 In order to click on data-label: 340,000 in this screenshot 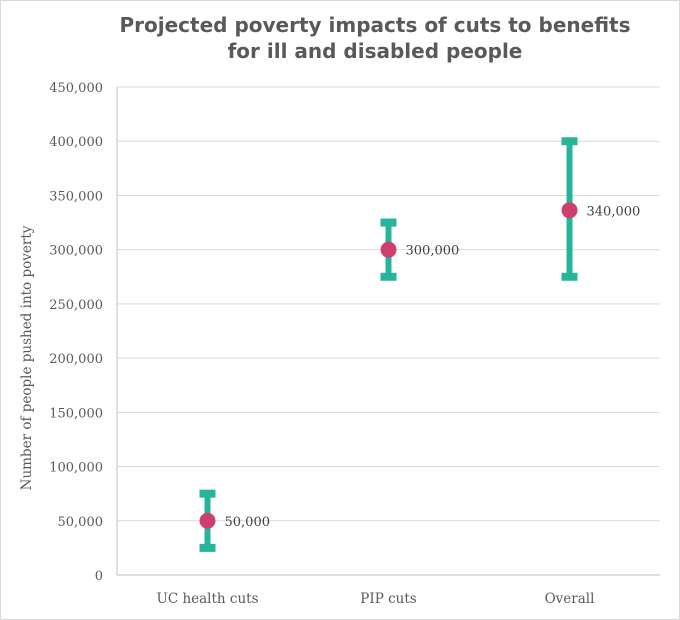, I will do `click(614, 211)`.